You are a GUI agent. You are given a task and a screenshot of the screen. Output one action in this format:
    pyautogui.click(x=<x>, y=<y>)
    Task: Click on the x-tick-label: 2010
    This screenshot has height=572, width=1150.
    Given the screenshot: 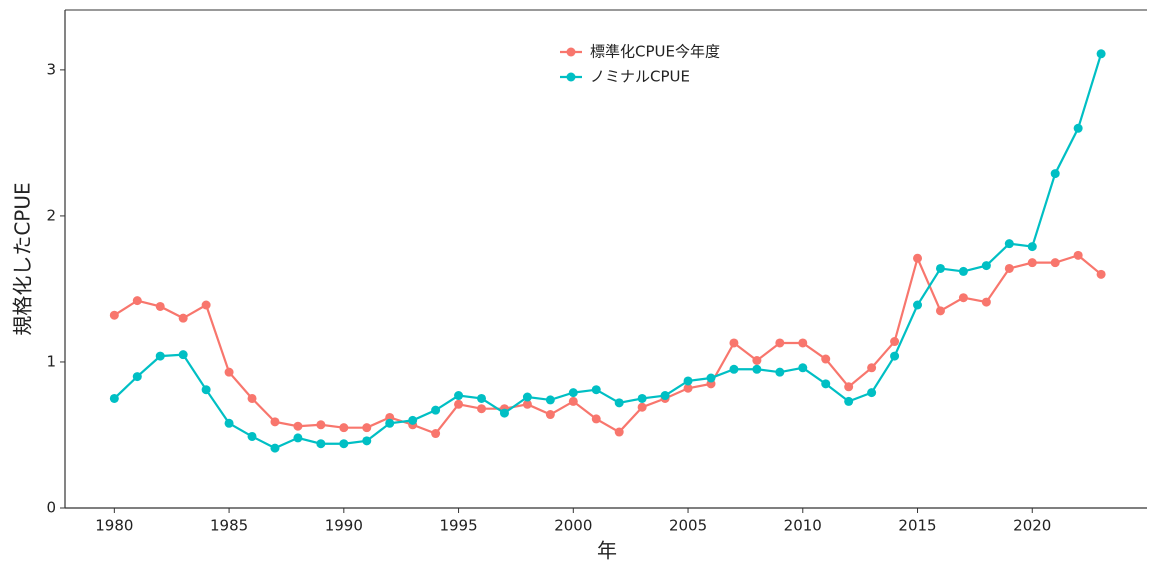 What is the action you would take?
    pyautogui.click(x=803, y=526)
    